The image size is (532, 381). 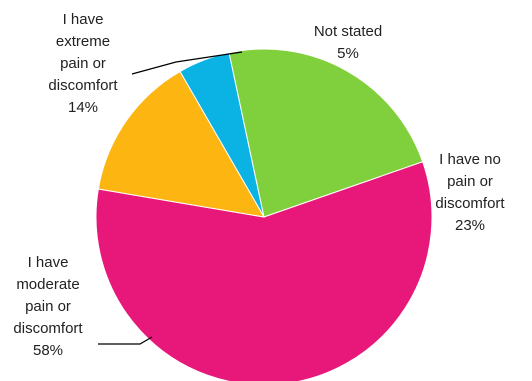 What do you see at coordinates (83, 41) in the screenshot?
I see `slice-label-line: extreme` at bounding box center [83, 41].